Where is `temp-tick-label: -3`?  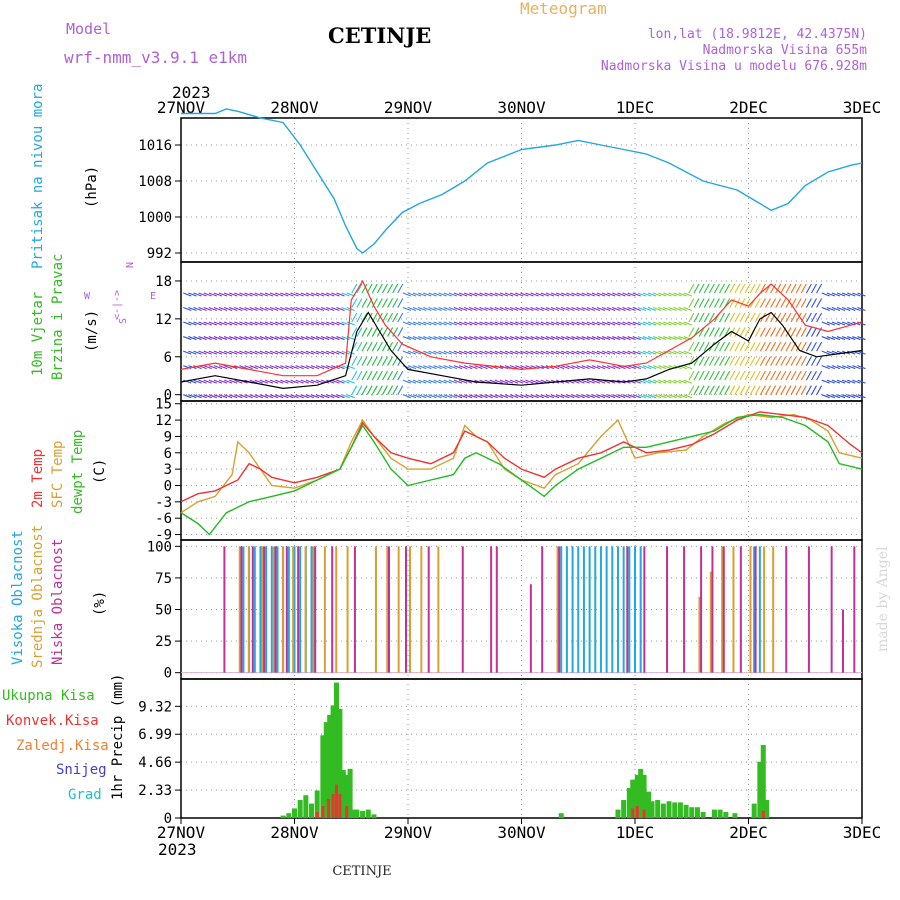
temp-tick-label: -3 is located at coordinates (163, 503).